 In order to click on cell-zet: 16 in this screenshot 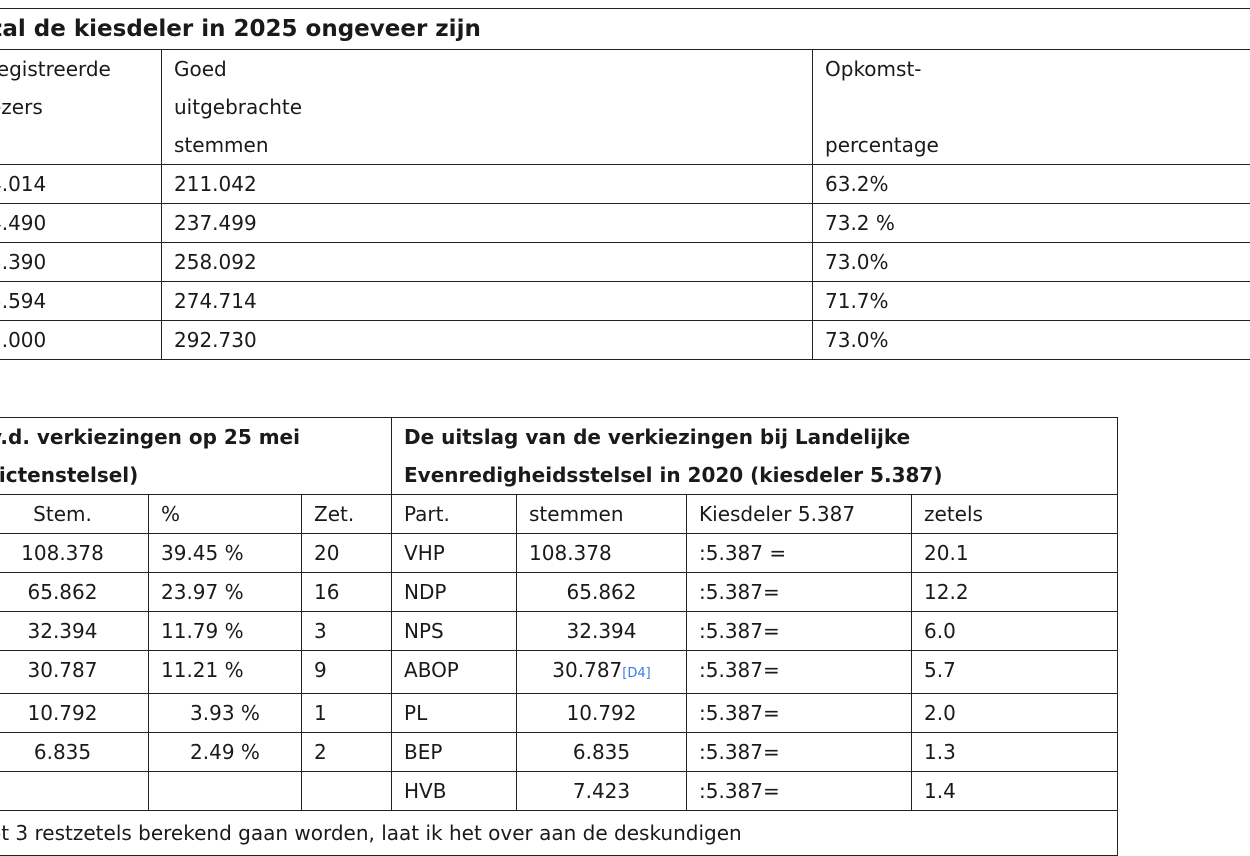, I will do `click(347, 592)`.